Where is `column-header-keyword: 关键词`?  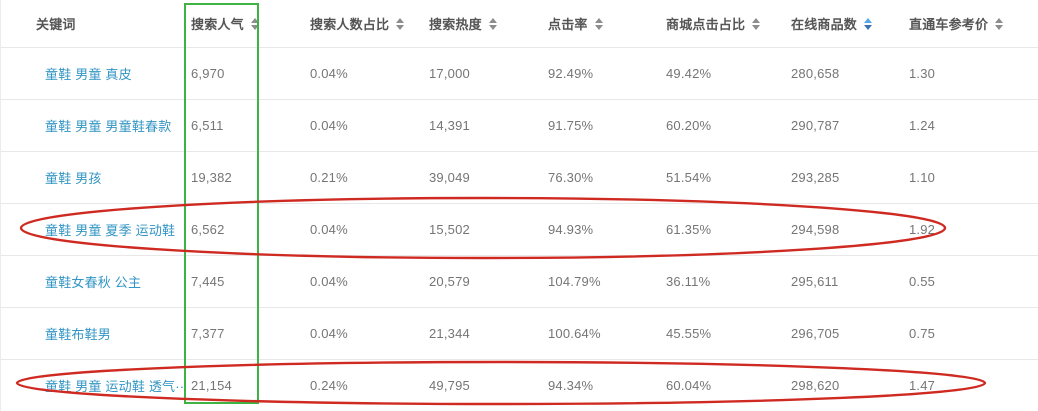 column-header-keyword: 关键词 is located at coordinates (93, 23).